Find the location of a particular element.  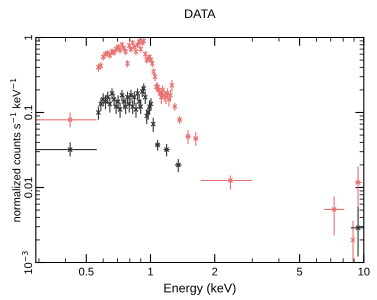

x-tick-label: 5 is located at coordinates (299, 272).